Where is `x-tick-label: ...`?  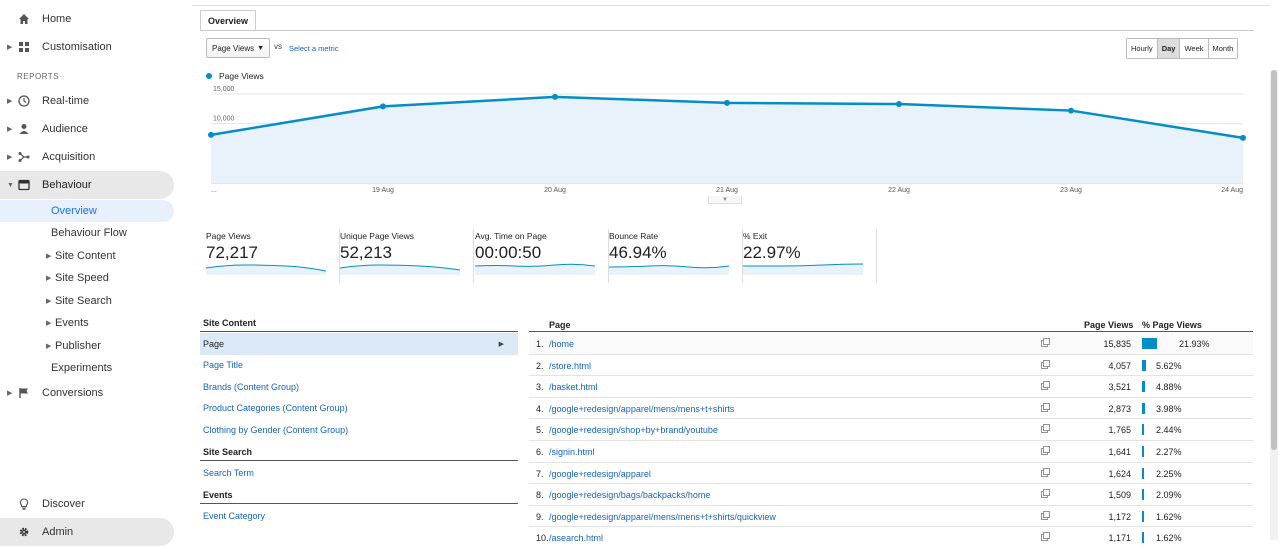 x-tick-label: ... is located at coordinates (214, 190).